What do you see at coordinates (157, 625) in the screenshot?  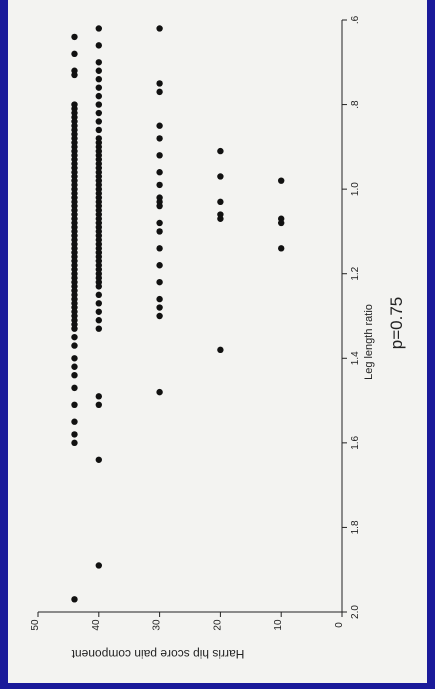 I see `y-tick-label: 30` at bounding box center [157, 625].